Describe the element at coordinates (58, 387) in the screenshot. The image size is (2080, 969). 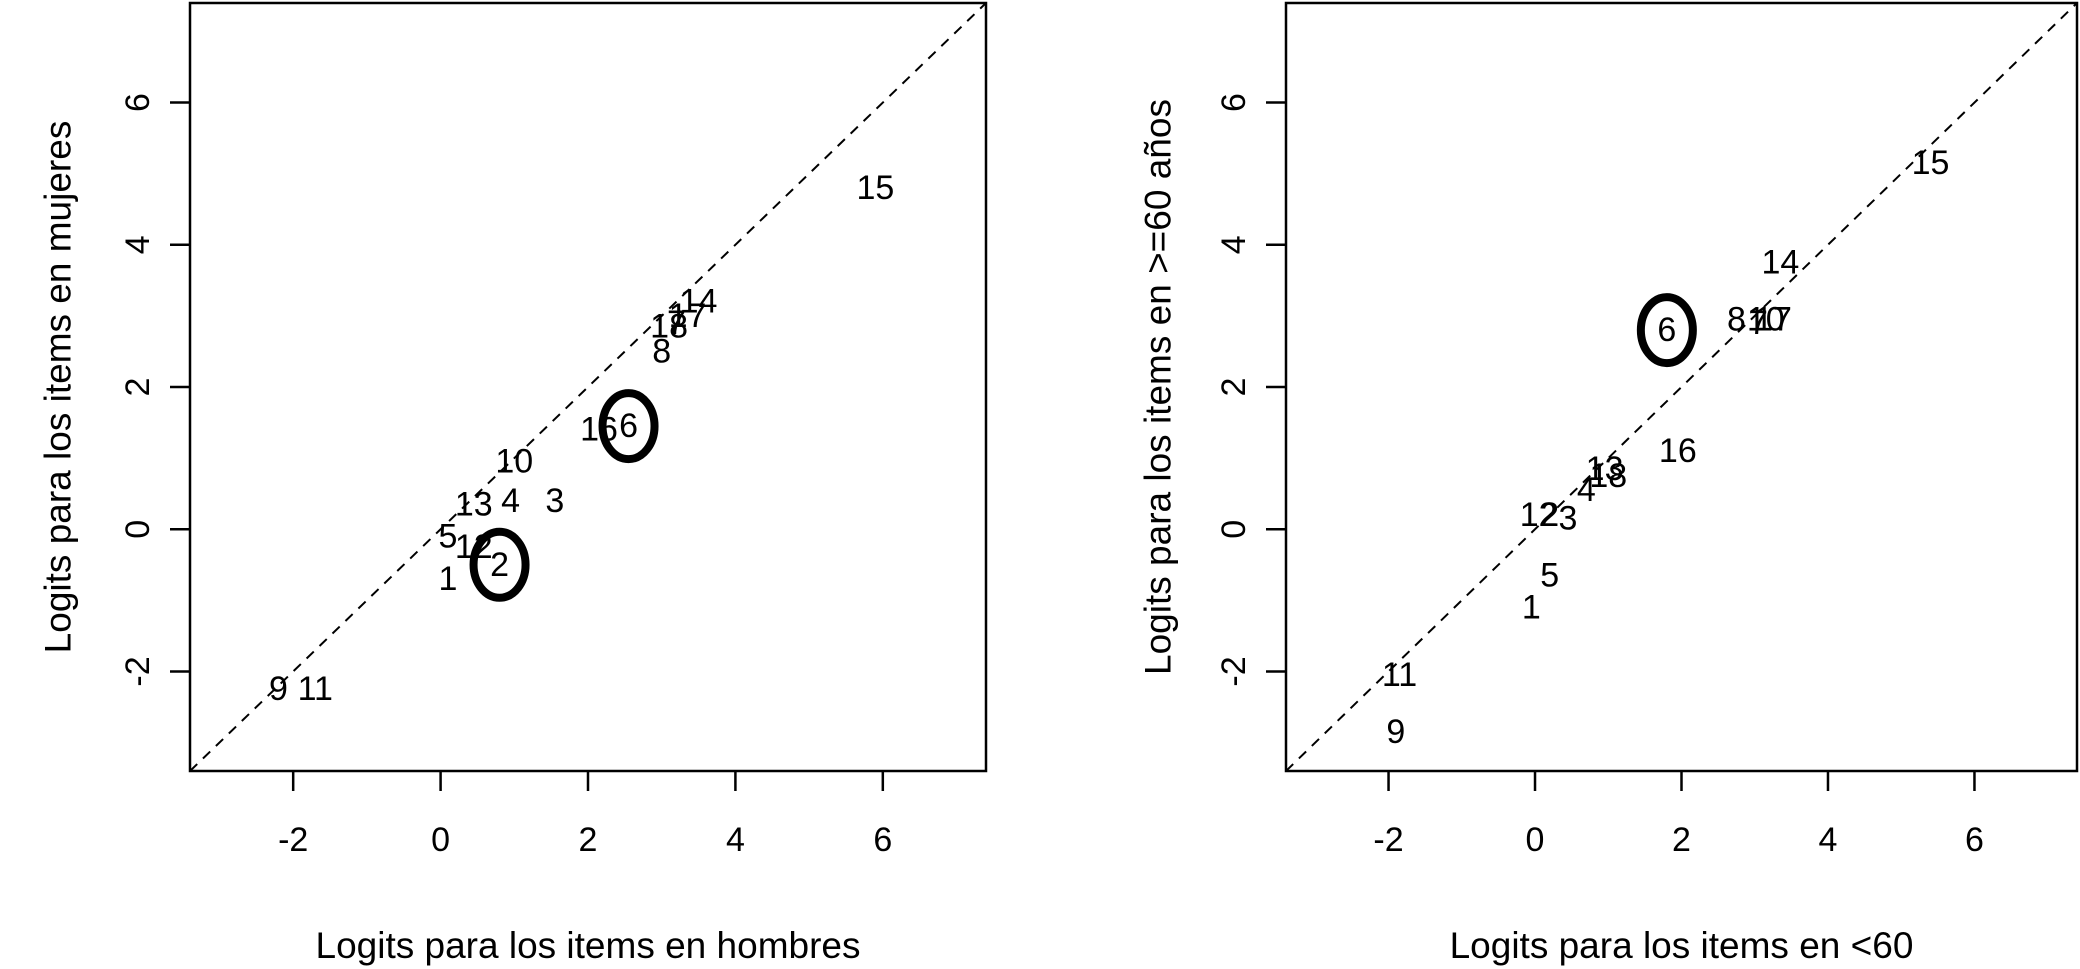
I see `y-axis-title: Logits para los items en mujeres` at that location.